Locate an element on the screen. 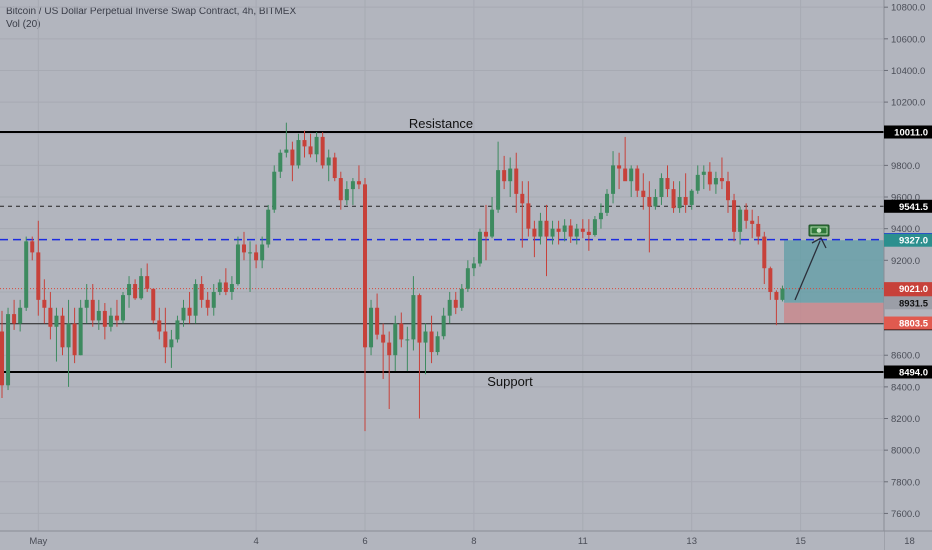 The image size is (932, 550). y-tick-label: 10800.0 is located at coordinates (908, 8).